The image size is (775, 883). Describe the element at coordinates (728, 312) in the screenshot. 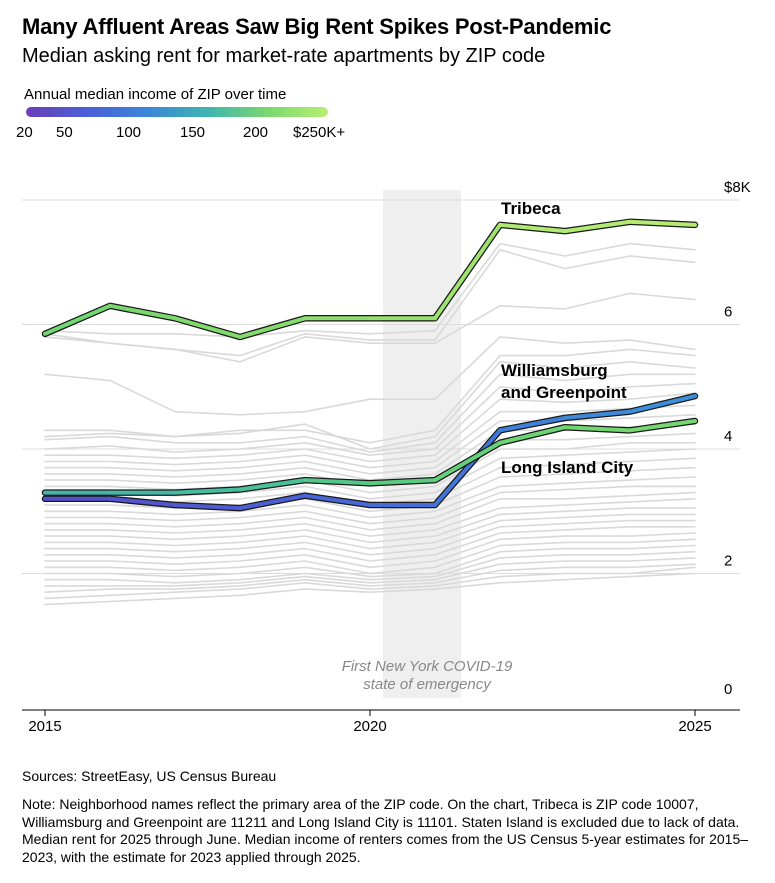

I see `y-tick-label-6: 6` at that location.